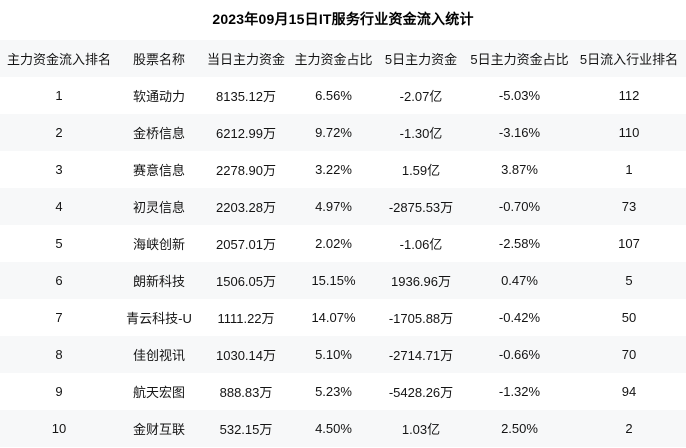 The width and height of the screenshot is (686, 448). I want to click on cell-2: 2203.28万, so click(246, 207).